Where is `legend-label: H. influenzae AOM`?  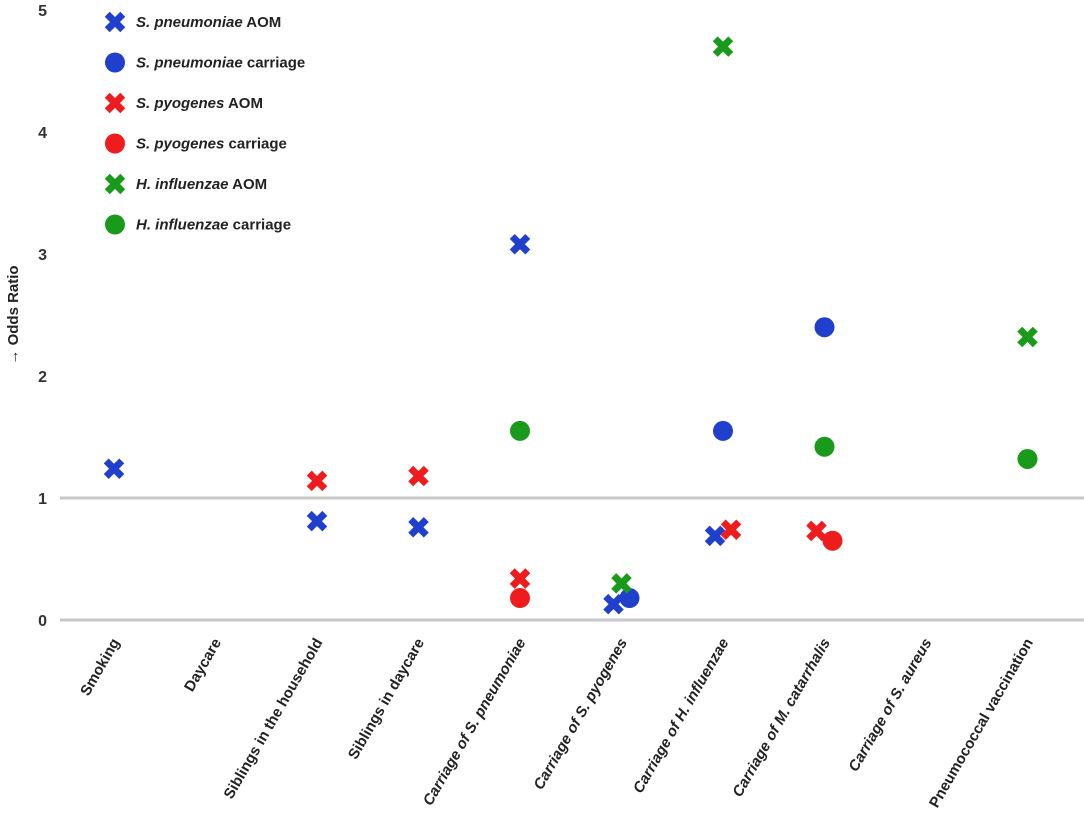
legend-label: H. influenzae AOM is located at coordinates (201, 184).